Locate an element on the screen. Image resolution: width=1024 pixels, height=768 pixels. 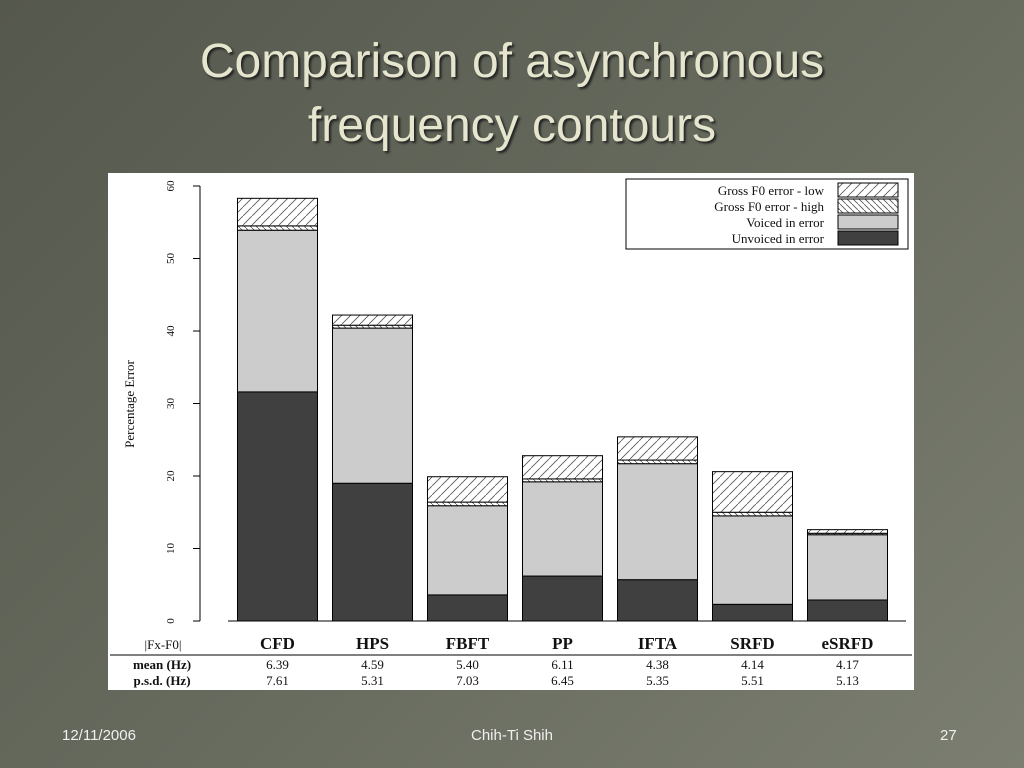
table-cell: 5.35 is located at coordinates (657, 680).